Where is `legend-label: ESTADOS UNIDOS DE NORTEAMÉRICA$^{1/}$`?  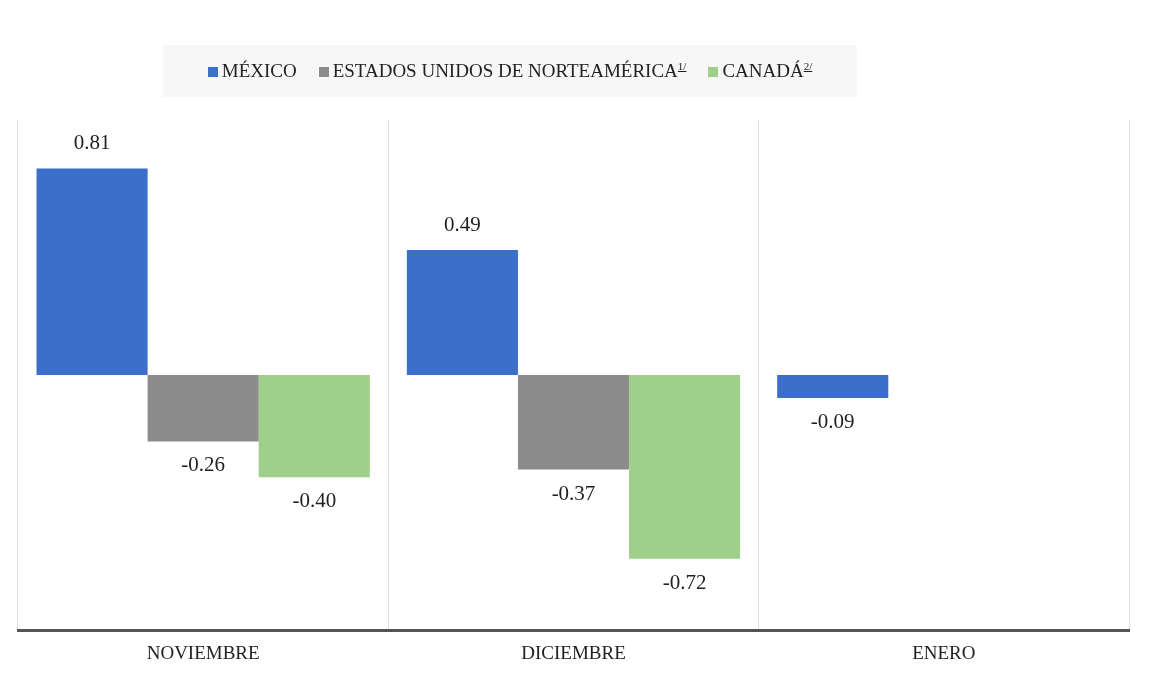 legend-label: ESTADOS UNIDOS DE NORTEAMÉRICA$^{1/}$ is located at coordinates (509, 71).